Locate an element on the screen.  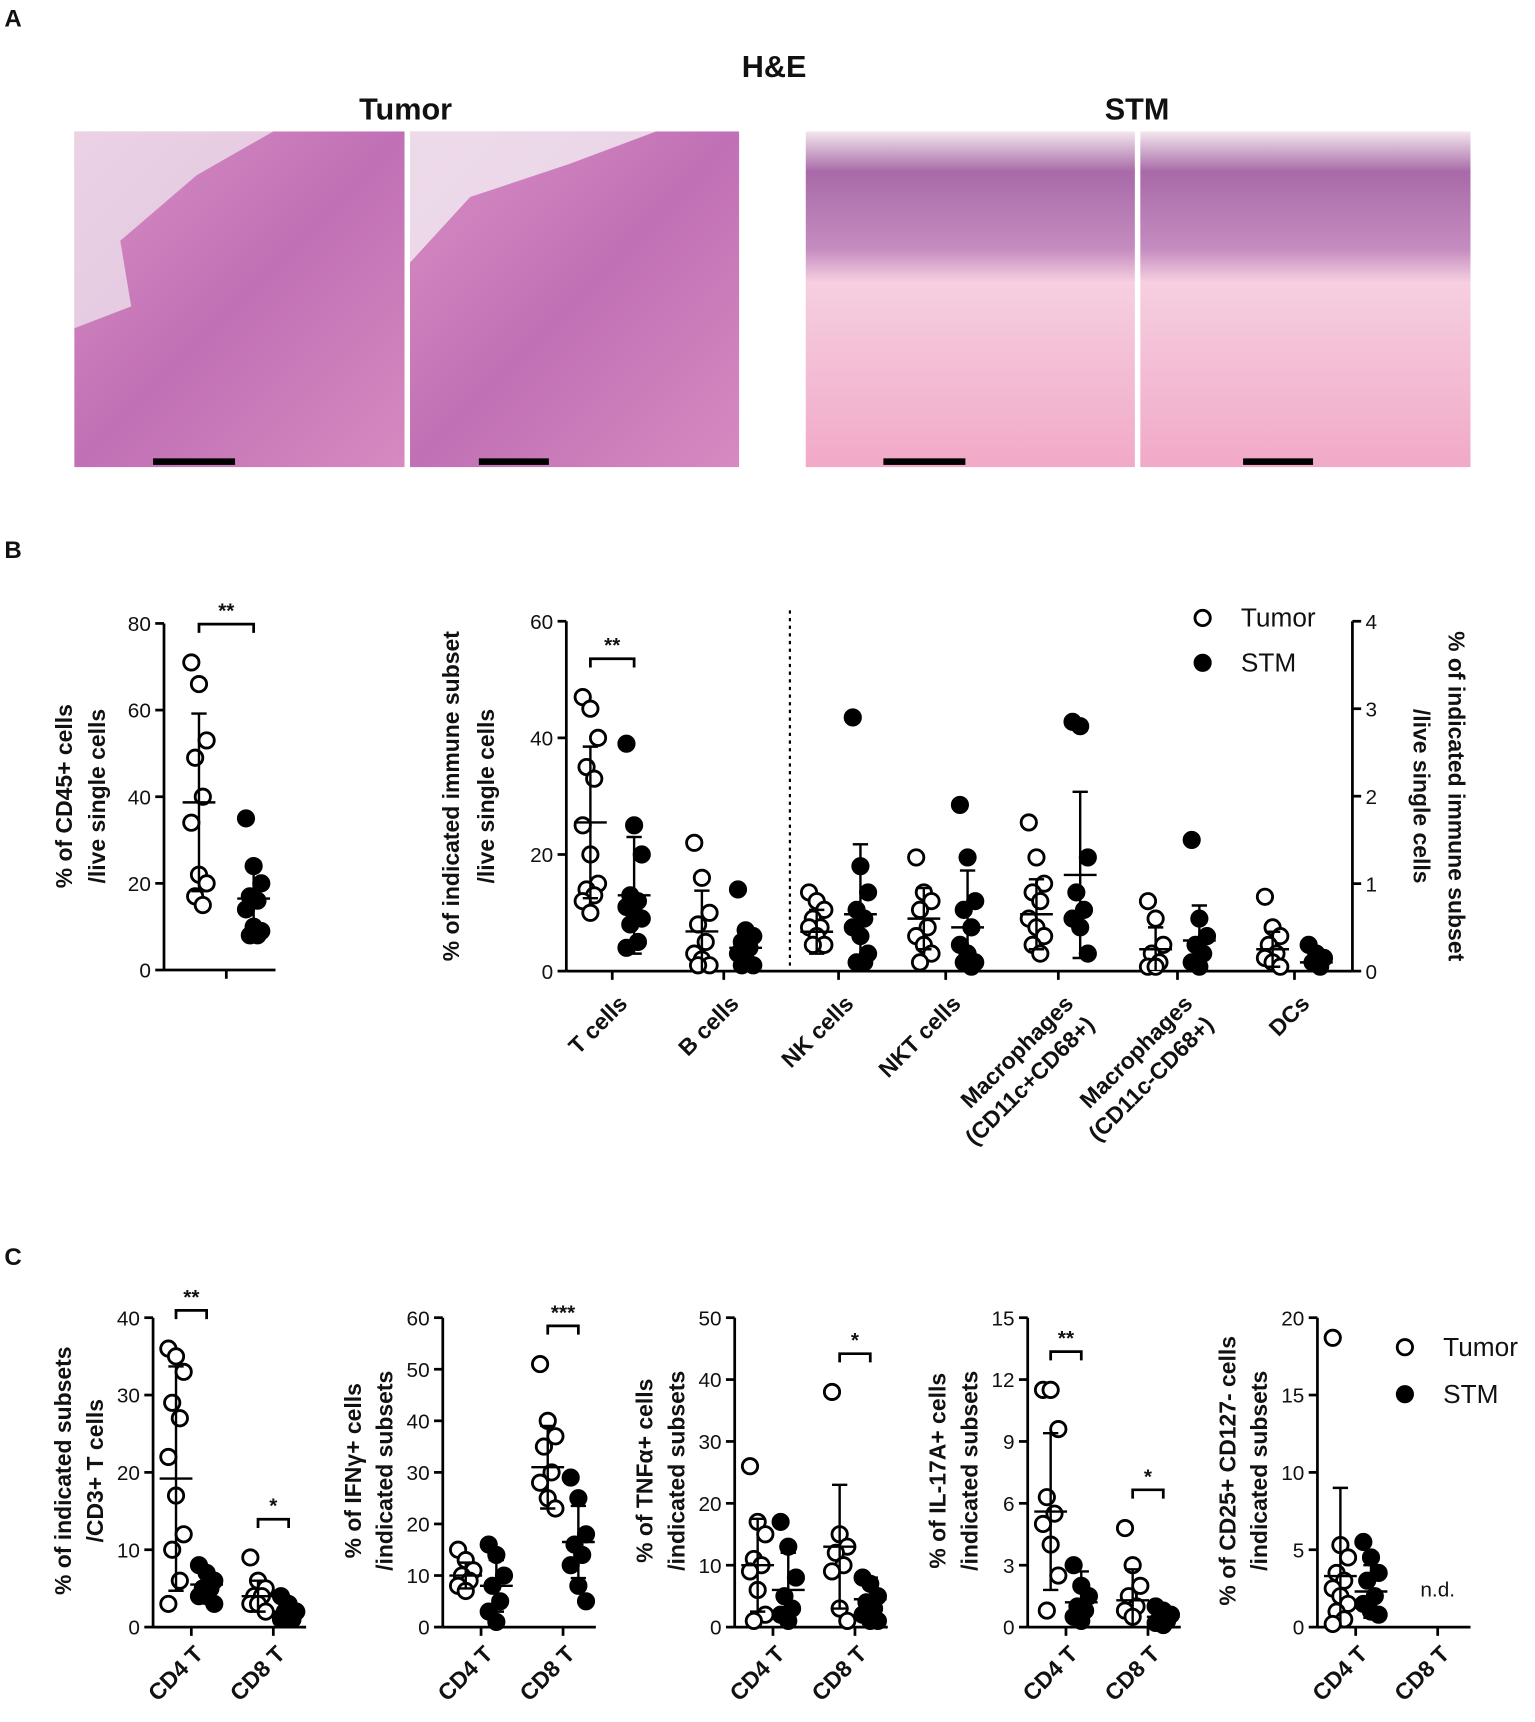
group-title: Tumor is located at coordinates (405, 109).